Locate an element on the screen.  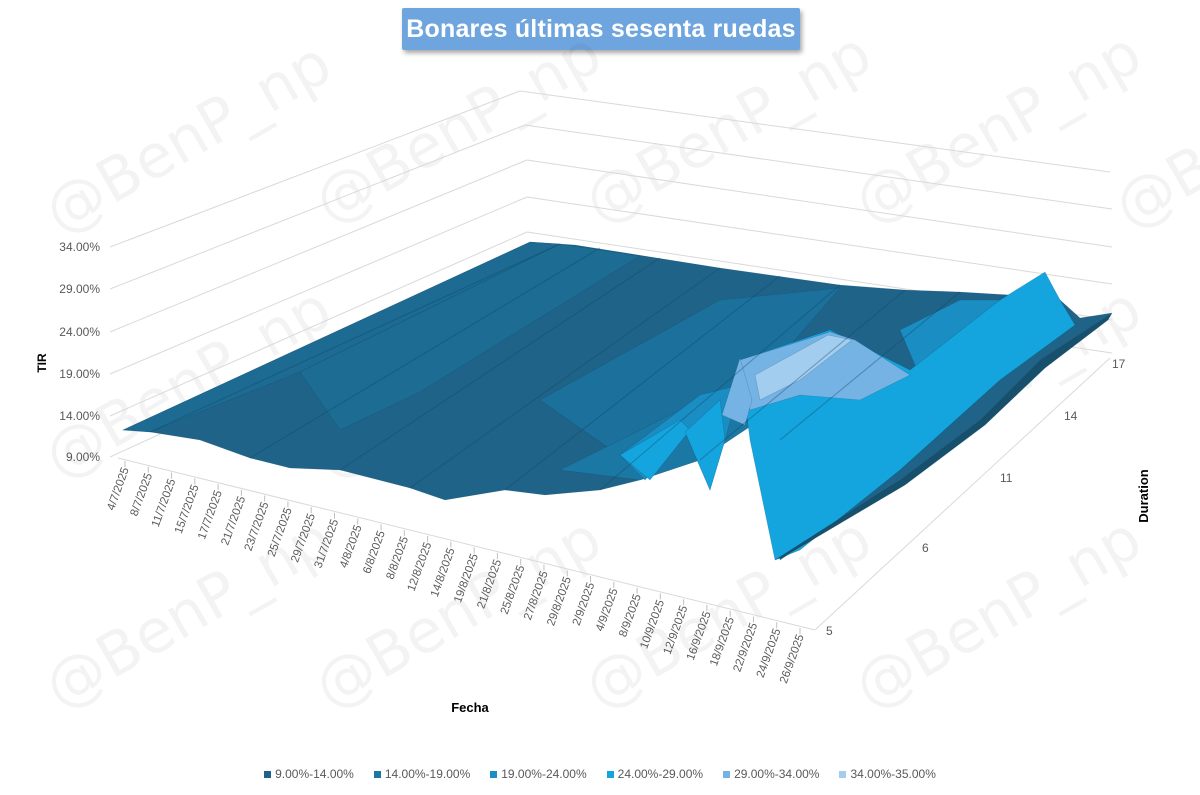
x-tick-label: 4/8/2025 is located at coordinates (351, 547).